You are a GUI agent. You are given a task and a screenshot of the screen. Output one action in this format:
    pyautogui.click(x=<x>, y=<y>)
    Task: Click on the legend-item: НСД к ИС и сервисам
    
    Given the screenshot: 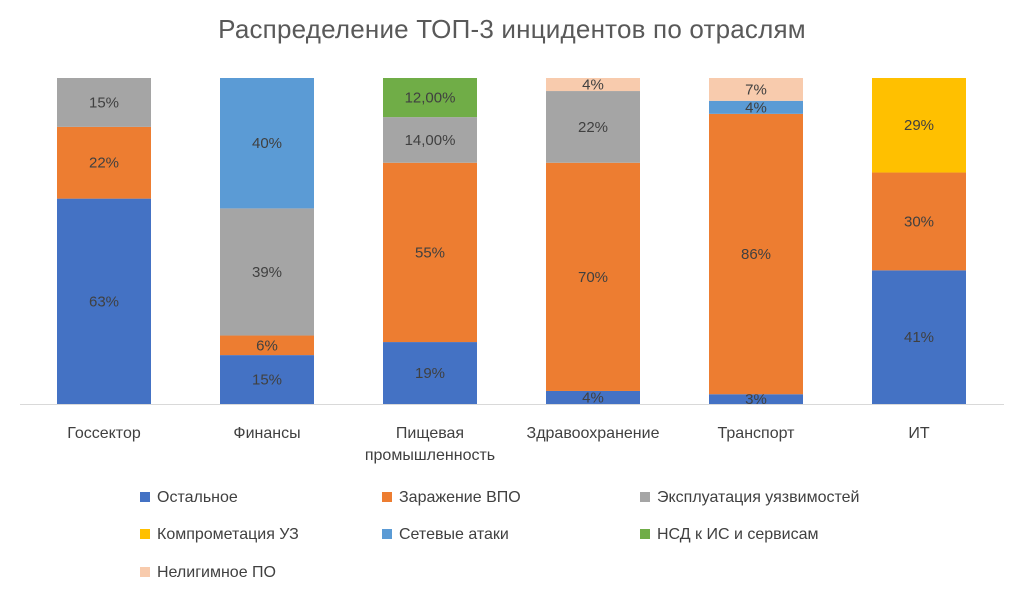 What is the action you would take?
    pyautogui.click(x=729, y=534)
    